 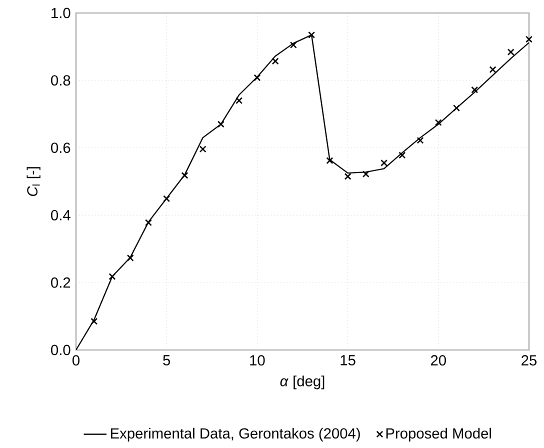 What do you see at coordinates (60, 80) in the screenshot?
I see `y-tick-label: 0.8` at bounding box center [60, 80].